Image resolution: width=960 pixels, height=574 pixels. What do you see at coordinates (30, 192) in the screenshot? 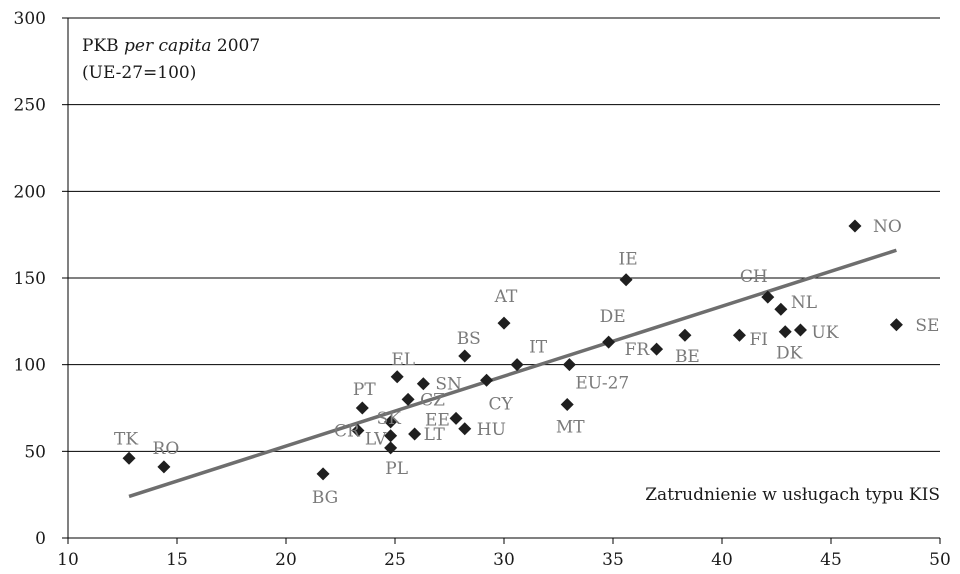
I see `y-tick-label-200: 200` at bounding box center [30, 192].